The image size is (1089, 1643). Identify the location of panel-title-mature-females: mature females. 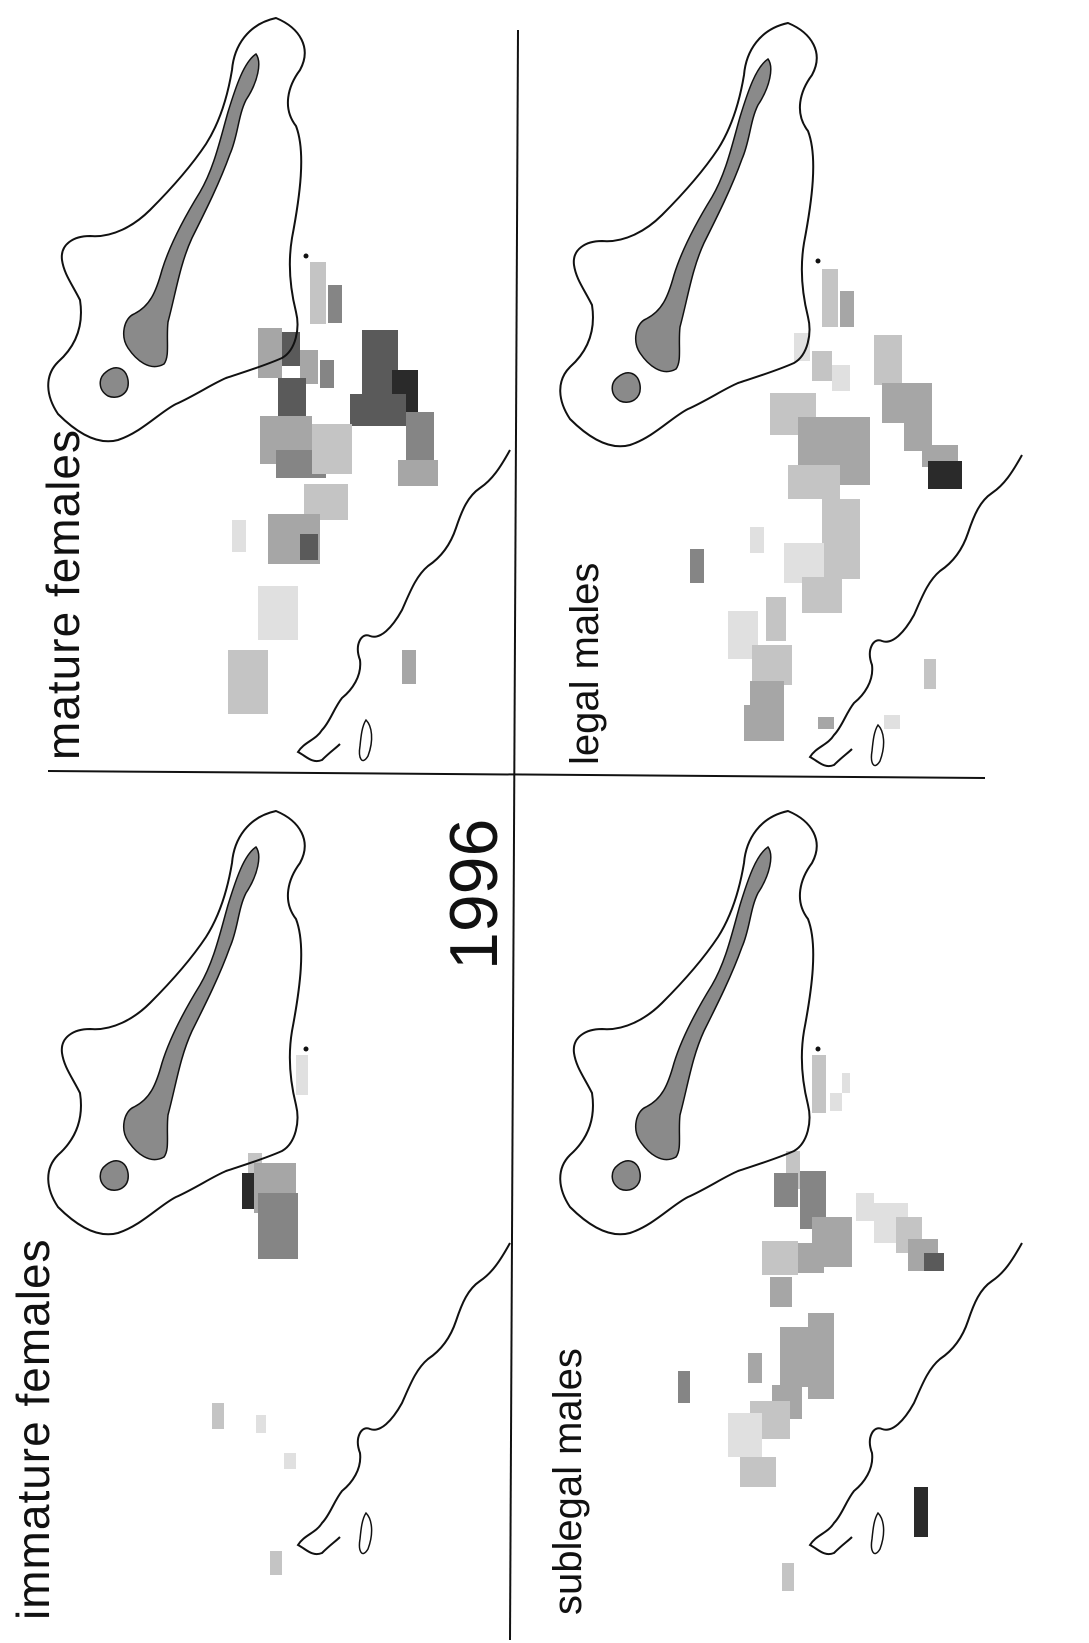
(63, 594).